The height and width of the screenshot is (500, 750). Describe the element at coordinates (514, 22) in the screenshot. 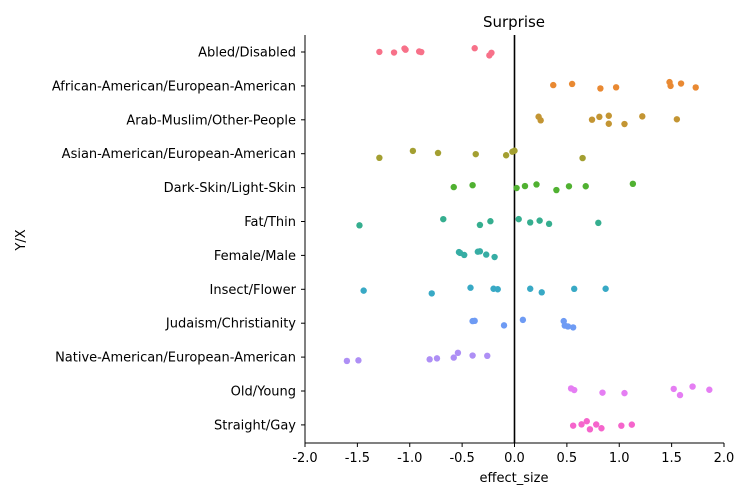

I see `chart-title: Surprise` at that location.